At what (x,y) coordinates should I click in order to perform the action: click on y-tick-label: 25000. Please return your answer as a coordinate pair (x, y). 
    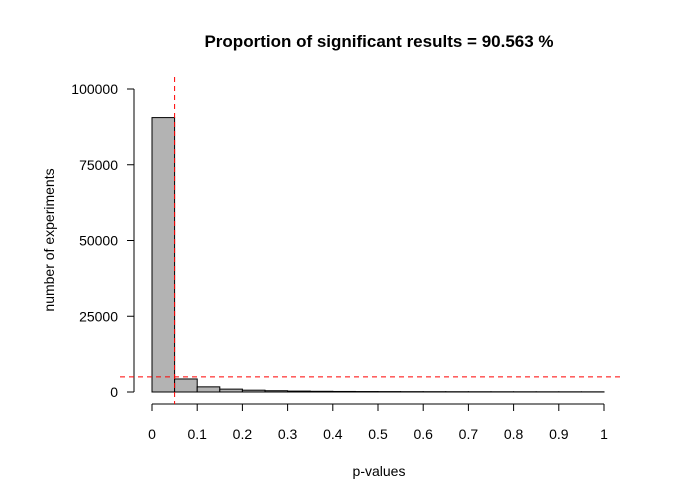
    Looking at the image, I should click on (98, 316).